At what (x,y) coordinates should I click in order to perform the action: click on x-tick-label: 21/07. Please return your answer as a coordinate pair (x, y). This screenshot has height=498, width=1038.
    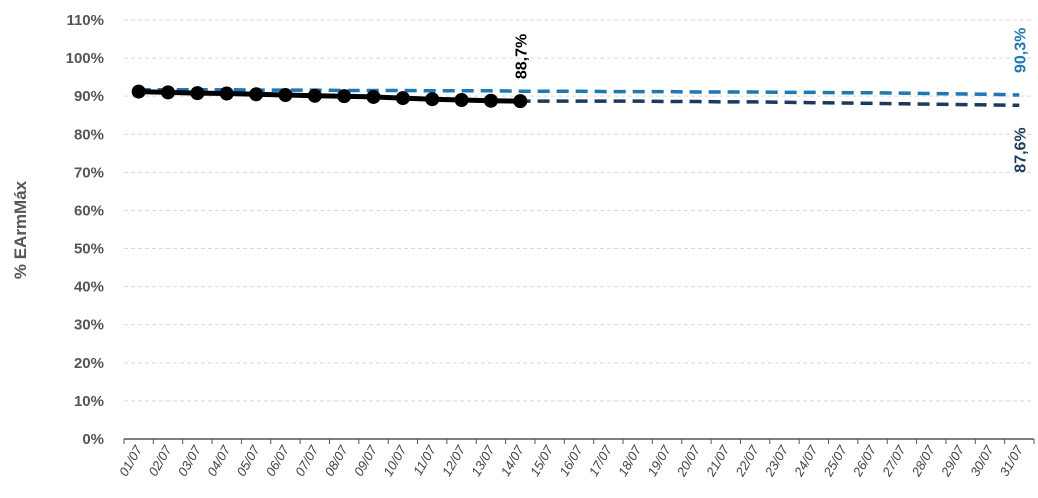
    Looking at the image, I should click on (718, 460).